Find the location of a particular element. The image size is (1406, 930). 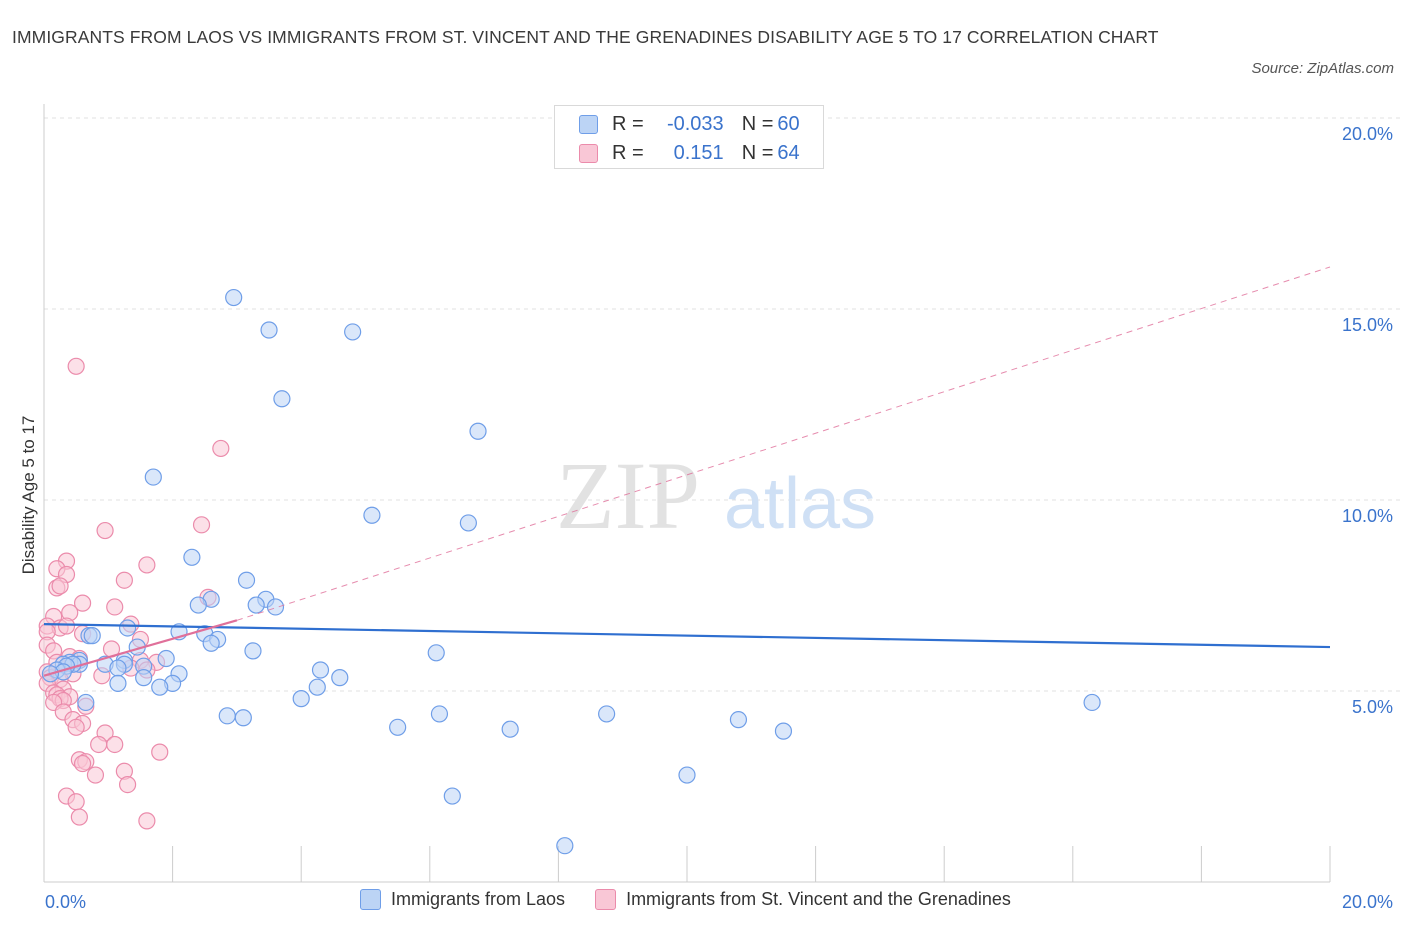

watermark-zip: ZIP is located at coordinates (628, 495).